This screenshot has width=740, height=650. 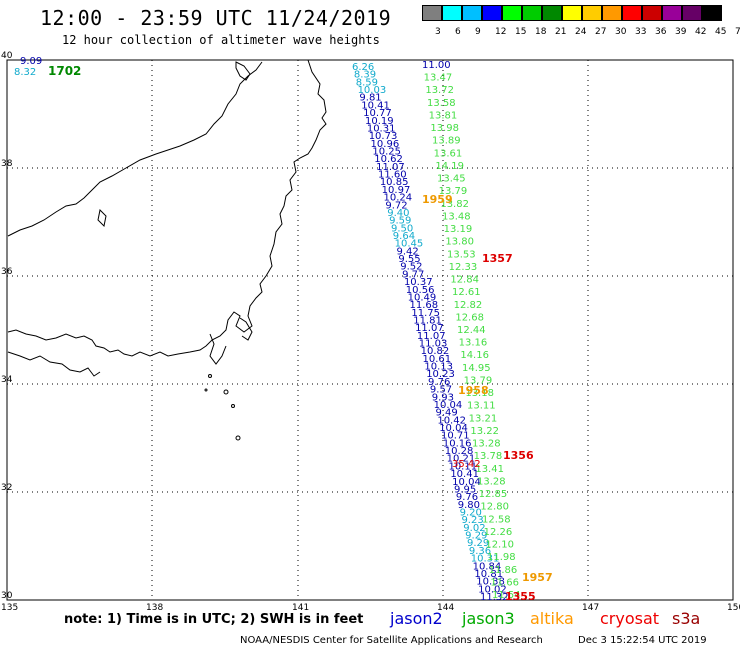 I want to click on track-annotation: 1958, so click(x=473, y=390).